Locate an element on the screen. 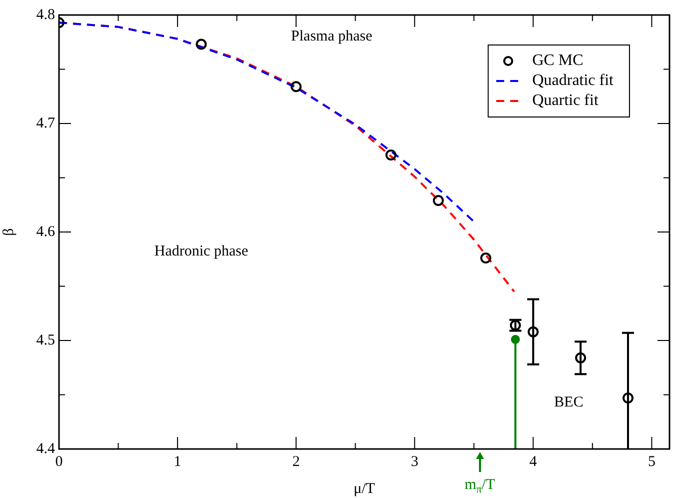 The image size is (676, 498). y-tick-label: 4.6 is located at coordinates (46, 232).